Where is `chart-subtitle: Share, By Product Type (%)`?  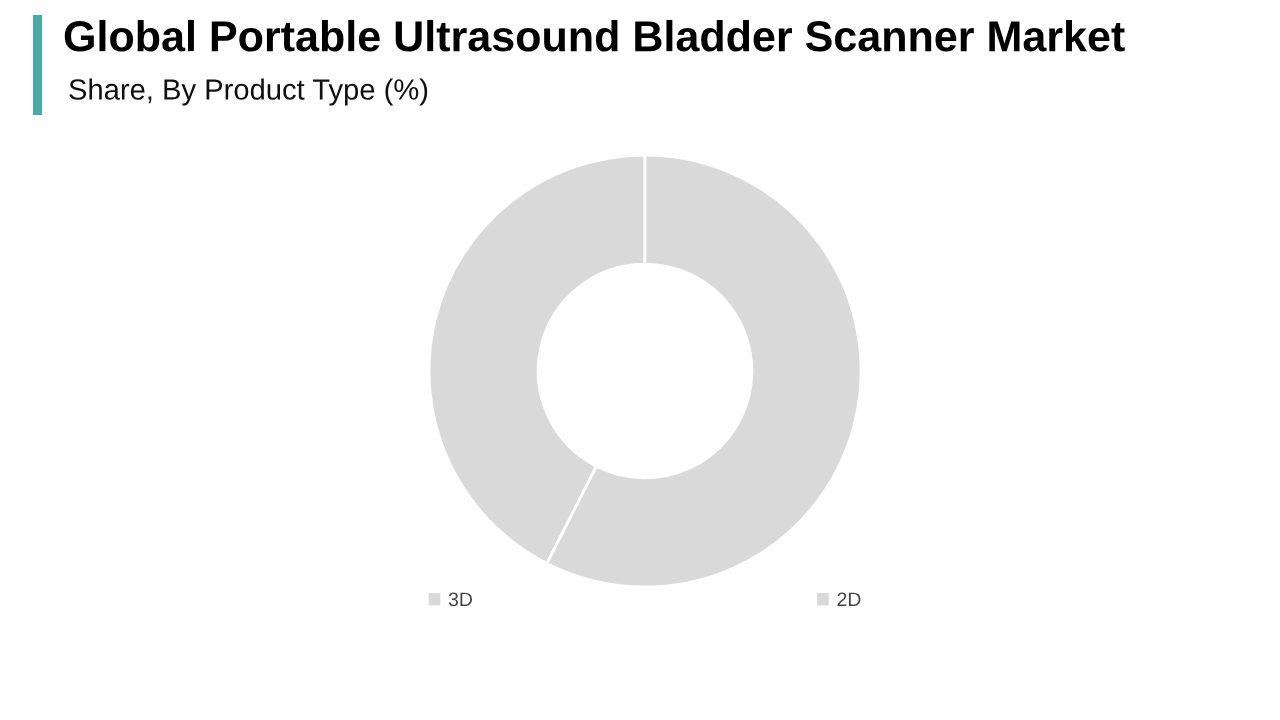 chart-subtitle: Share, By Product Type (%) is located at coordinates (248, 92).